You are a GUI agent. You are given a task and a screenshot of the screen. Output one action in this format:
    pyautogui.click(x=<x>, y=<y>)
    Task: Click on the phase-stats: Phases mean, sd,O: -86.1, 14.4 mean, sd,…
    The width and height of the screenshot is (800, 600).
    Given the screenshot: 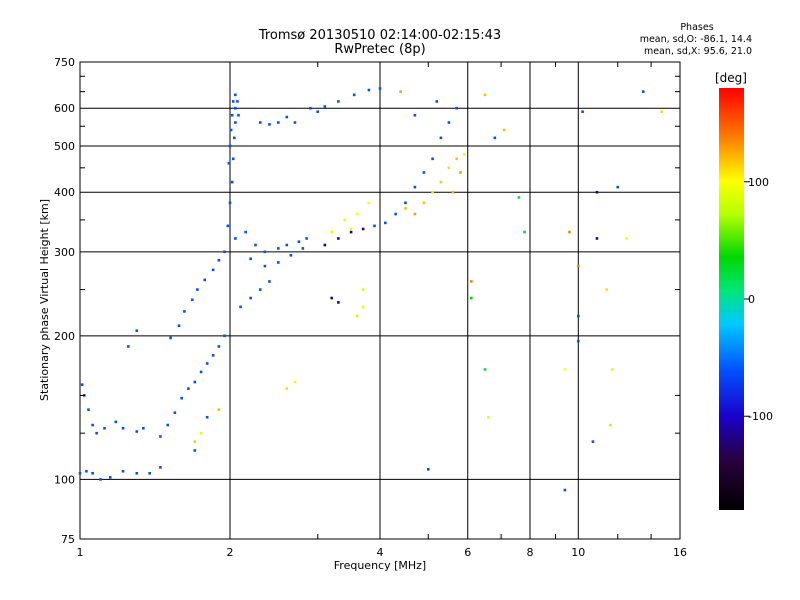 What is the action you would take?
    pyautogui.click(x=652, y=40)
    